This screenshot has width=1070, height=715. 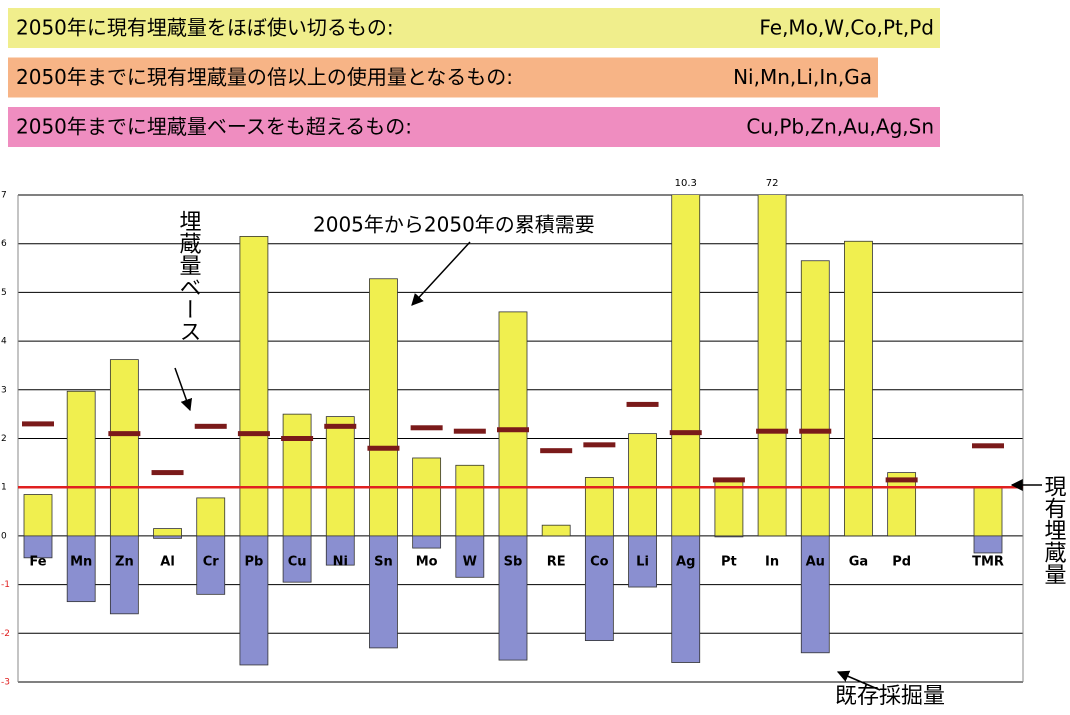 I want to click on banner-text: 2050年までに埋蔵量ベースをも超えるもの:, so click(x=214, y=127).